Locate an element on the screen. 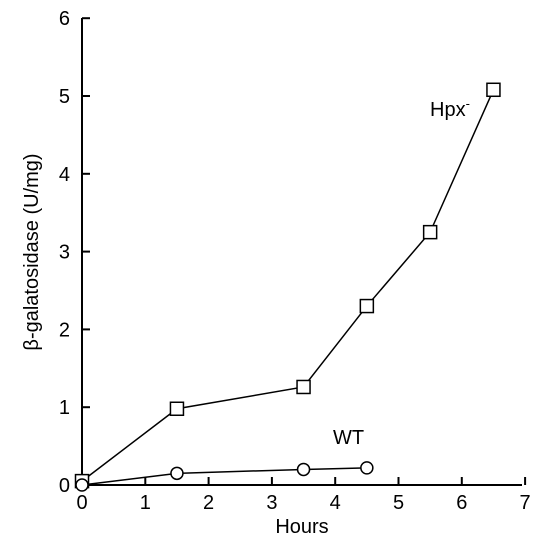 The height and width of the screenshot is (539, 538). y-tick-label: 2 is located at coordinates (64, 330).